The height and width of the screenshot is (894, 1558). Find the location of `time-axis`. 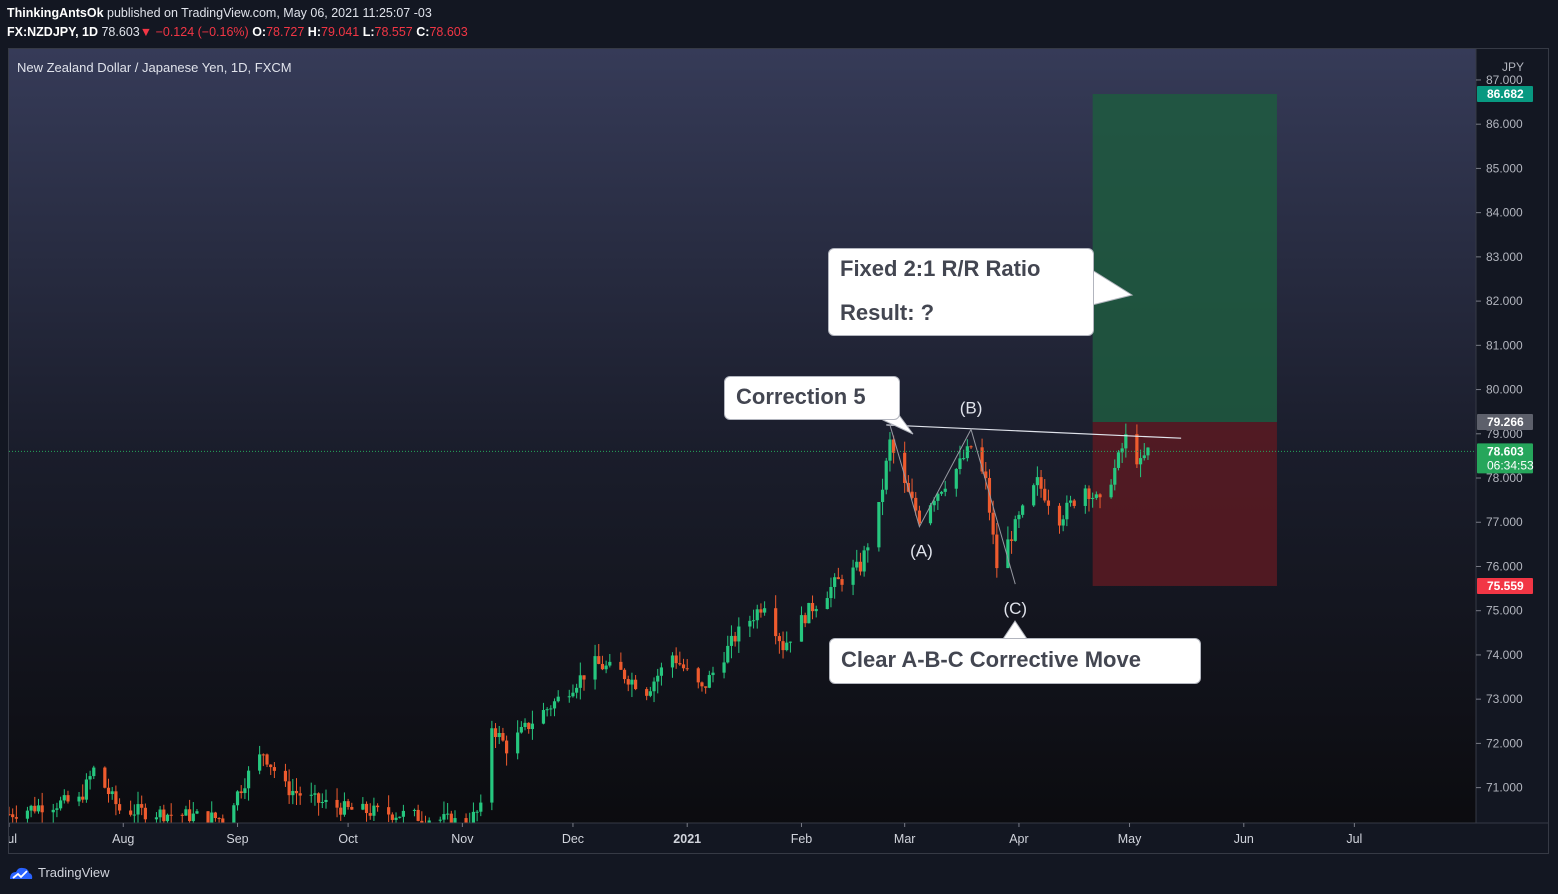

time-axis is located at coordinates (779, 838).